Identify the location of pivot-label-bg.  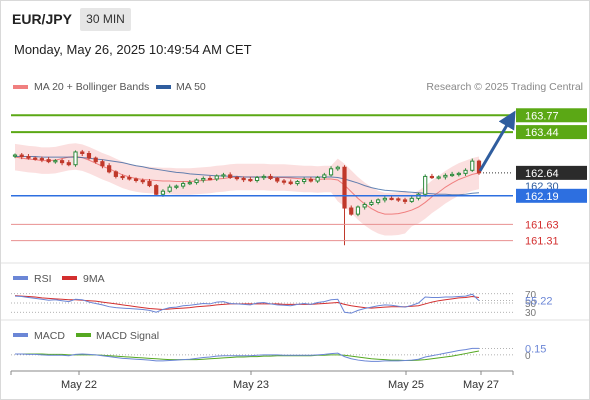
(551, 195).